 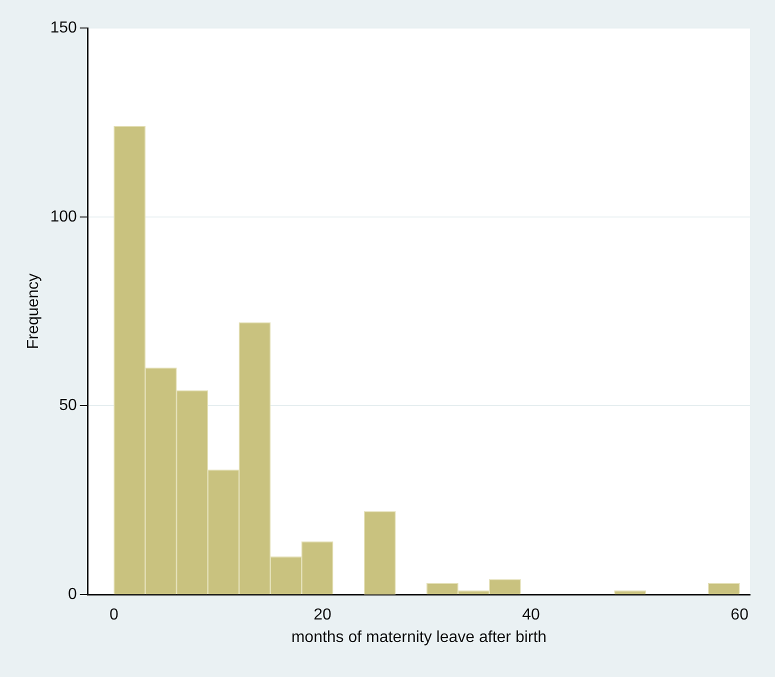 What do you see at coordinates (323, 615) in the screenshot?
I see `x-tick-label: 20` at bounding box center [323, 615].